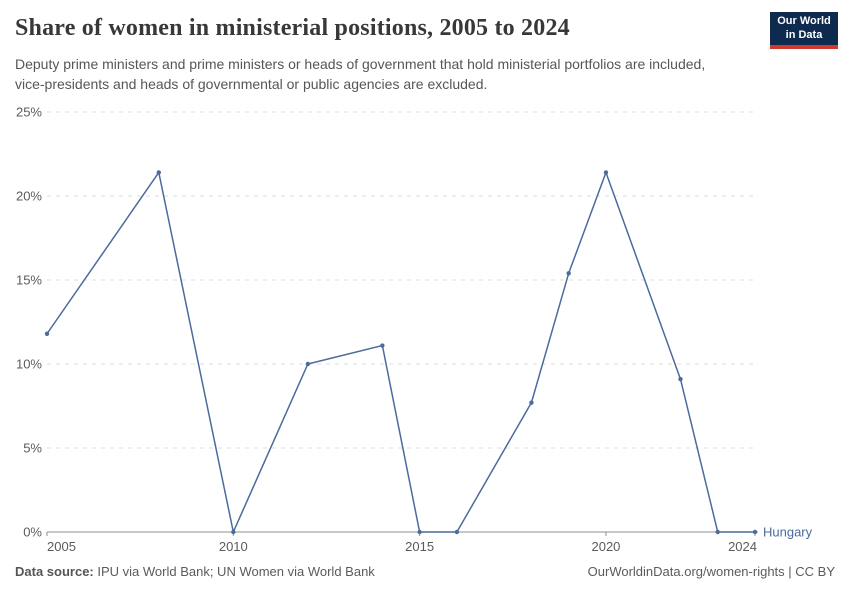 This screenshot has height=600, width=850. Describe the element at coordinates (29, 196) in the screenshot. I see `y-tick-label: 20%` at that location.